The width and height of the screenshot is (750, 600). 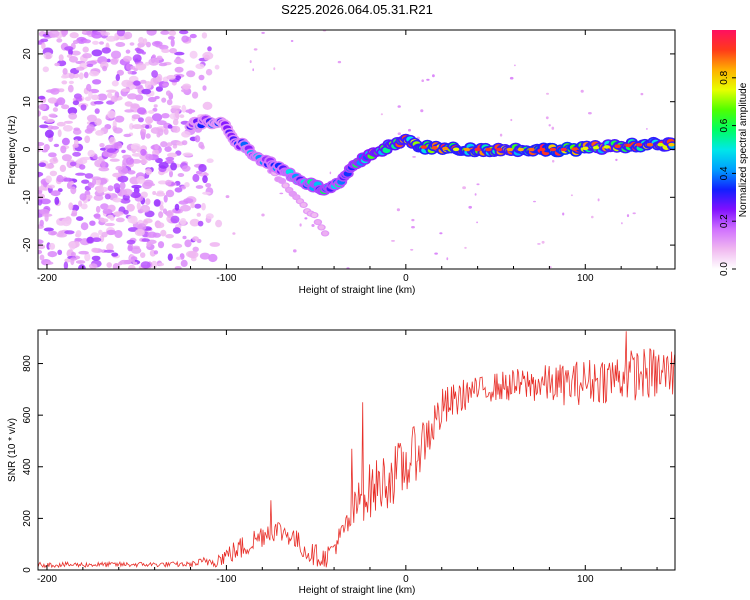 I want to click on snr-x-tick-label: 0, so click(x=406, y=579).